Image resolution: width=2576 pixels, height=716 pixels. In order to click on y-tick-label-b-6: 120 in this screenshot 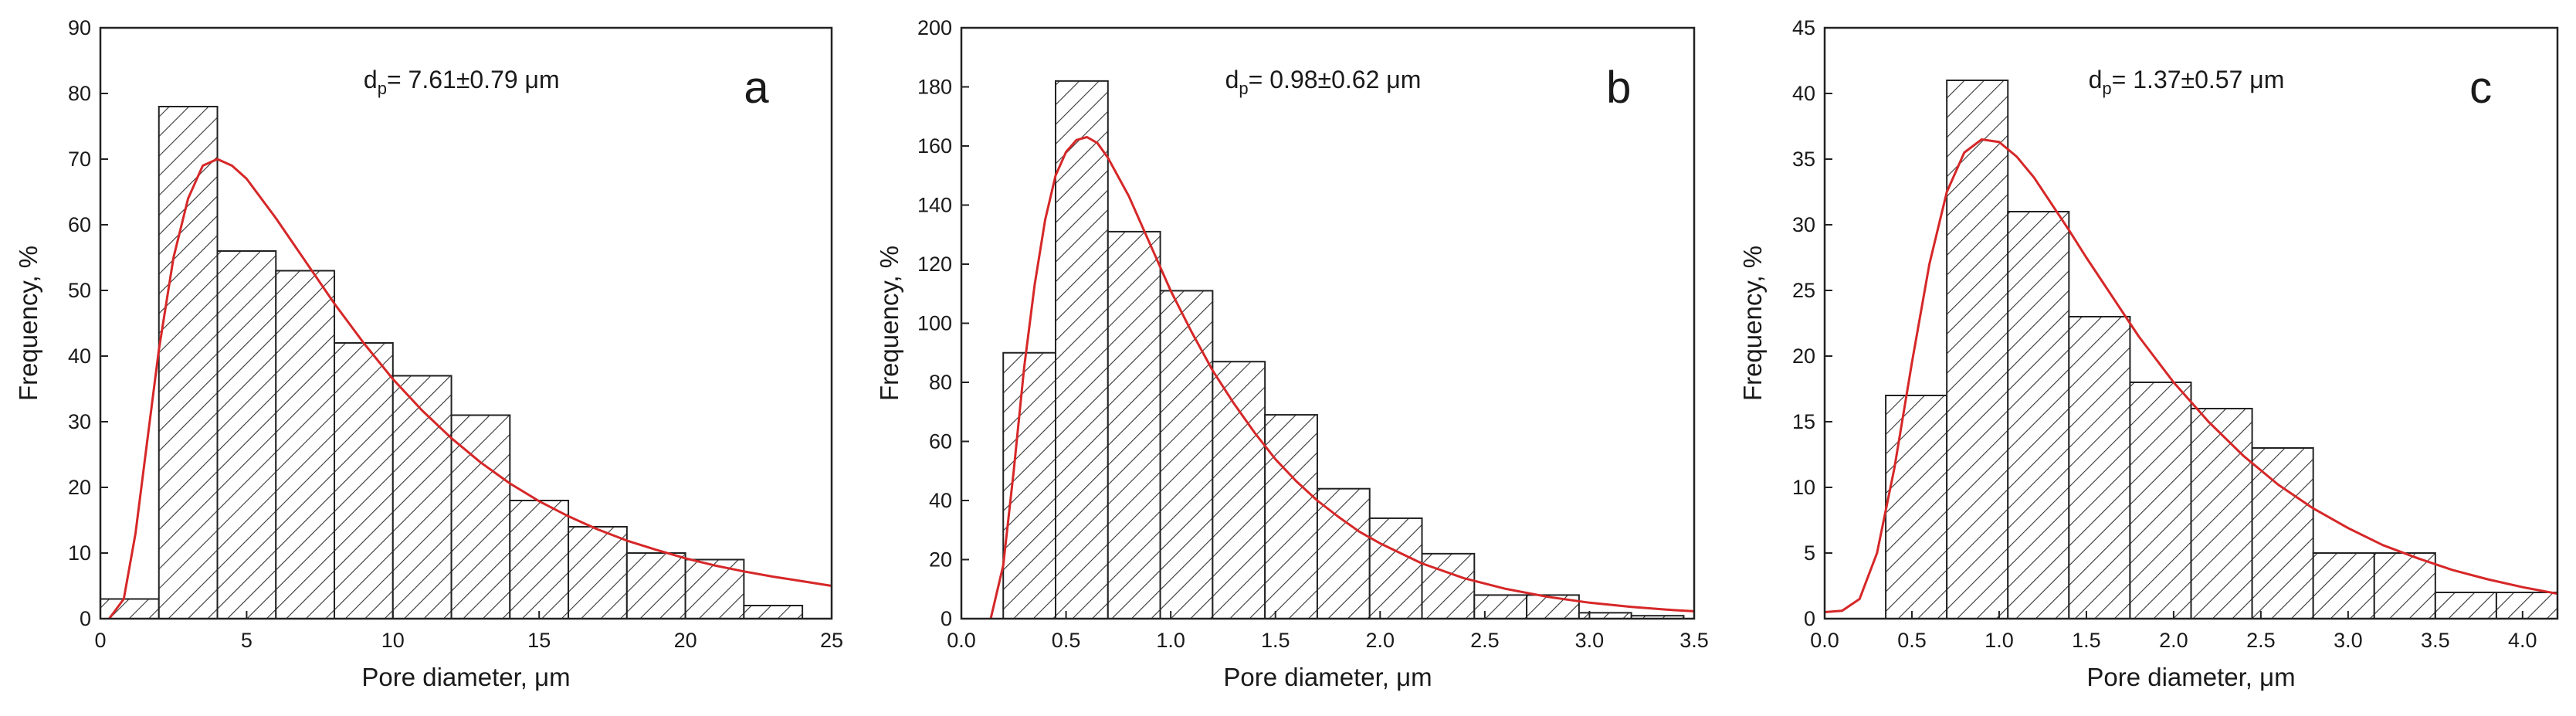, I will do `click(934, 264)`.